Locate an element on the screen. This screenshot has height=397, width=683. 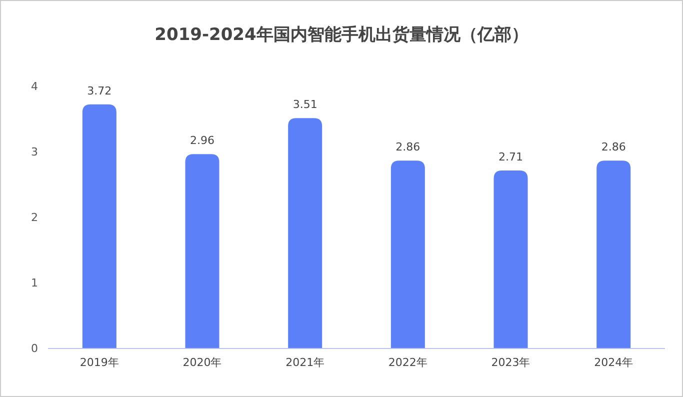
y-tick-label: 4 is located at coordinates (34, 86).